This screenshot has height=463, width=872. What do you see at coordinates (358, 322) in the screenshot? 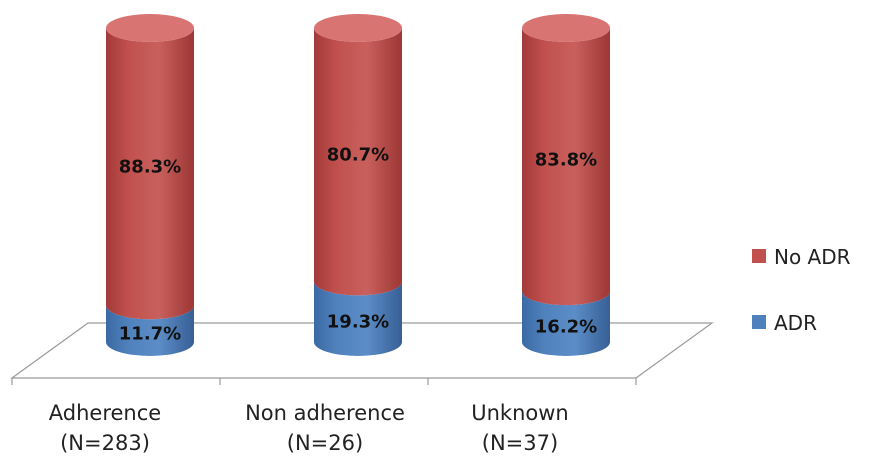
I see `data-label: 19.3%` at bounding box center [358, 322].